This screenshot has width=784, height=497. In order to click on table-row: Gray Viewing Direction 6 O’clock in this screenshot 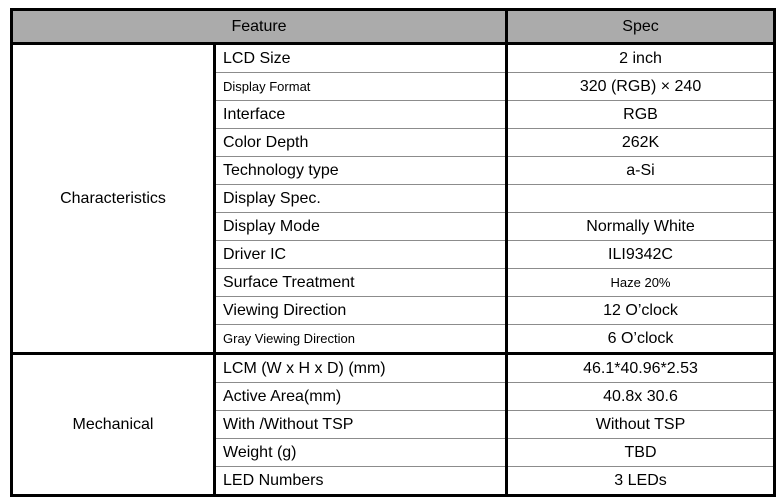, I will do `click(393, 339)`.